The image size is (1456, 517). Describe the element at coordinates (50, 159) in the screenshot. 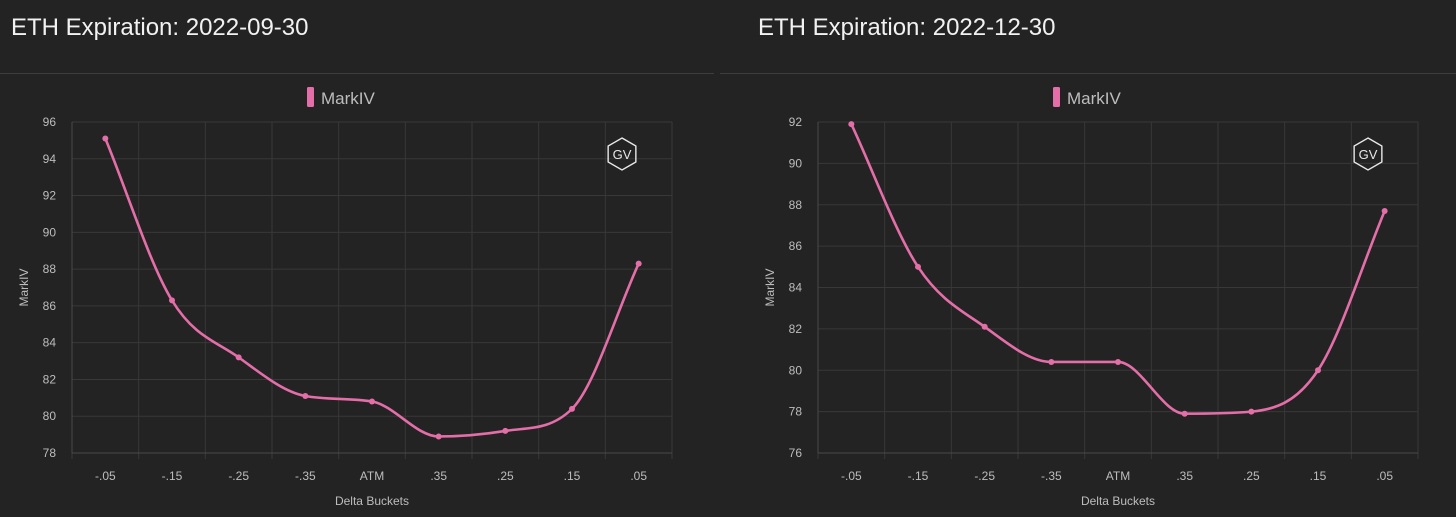

I see `y-tick-label: 94` at that location.